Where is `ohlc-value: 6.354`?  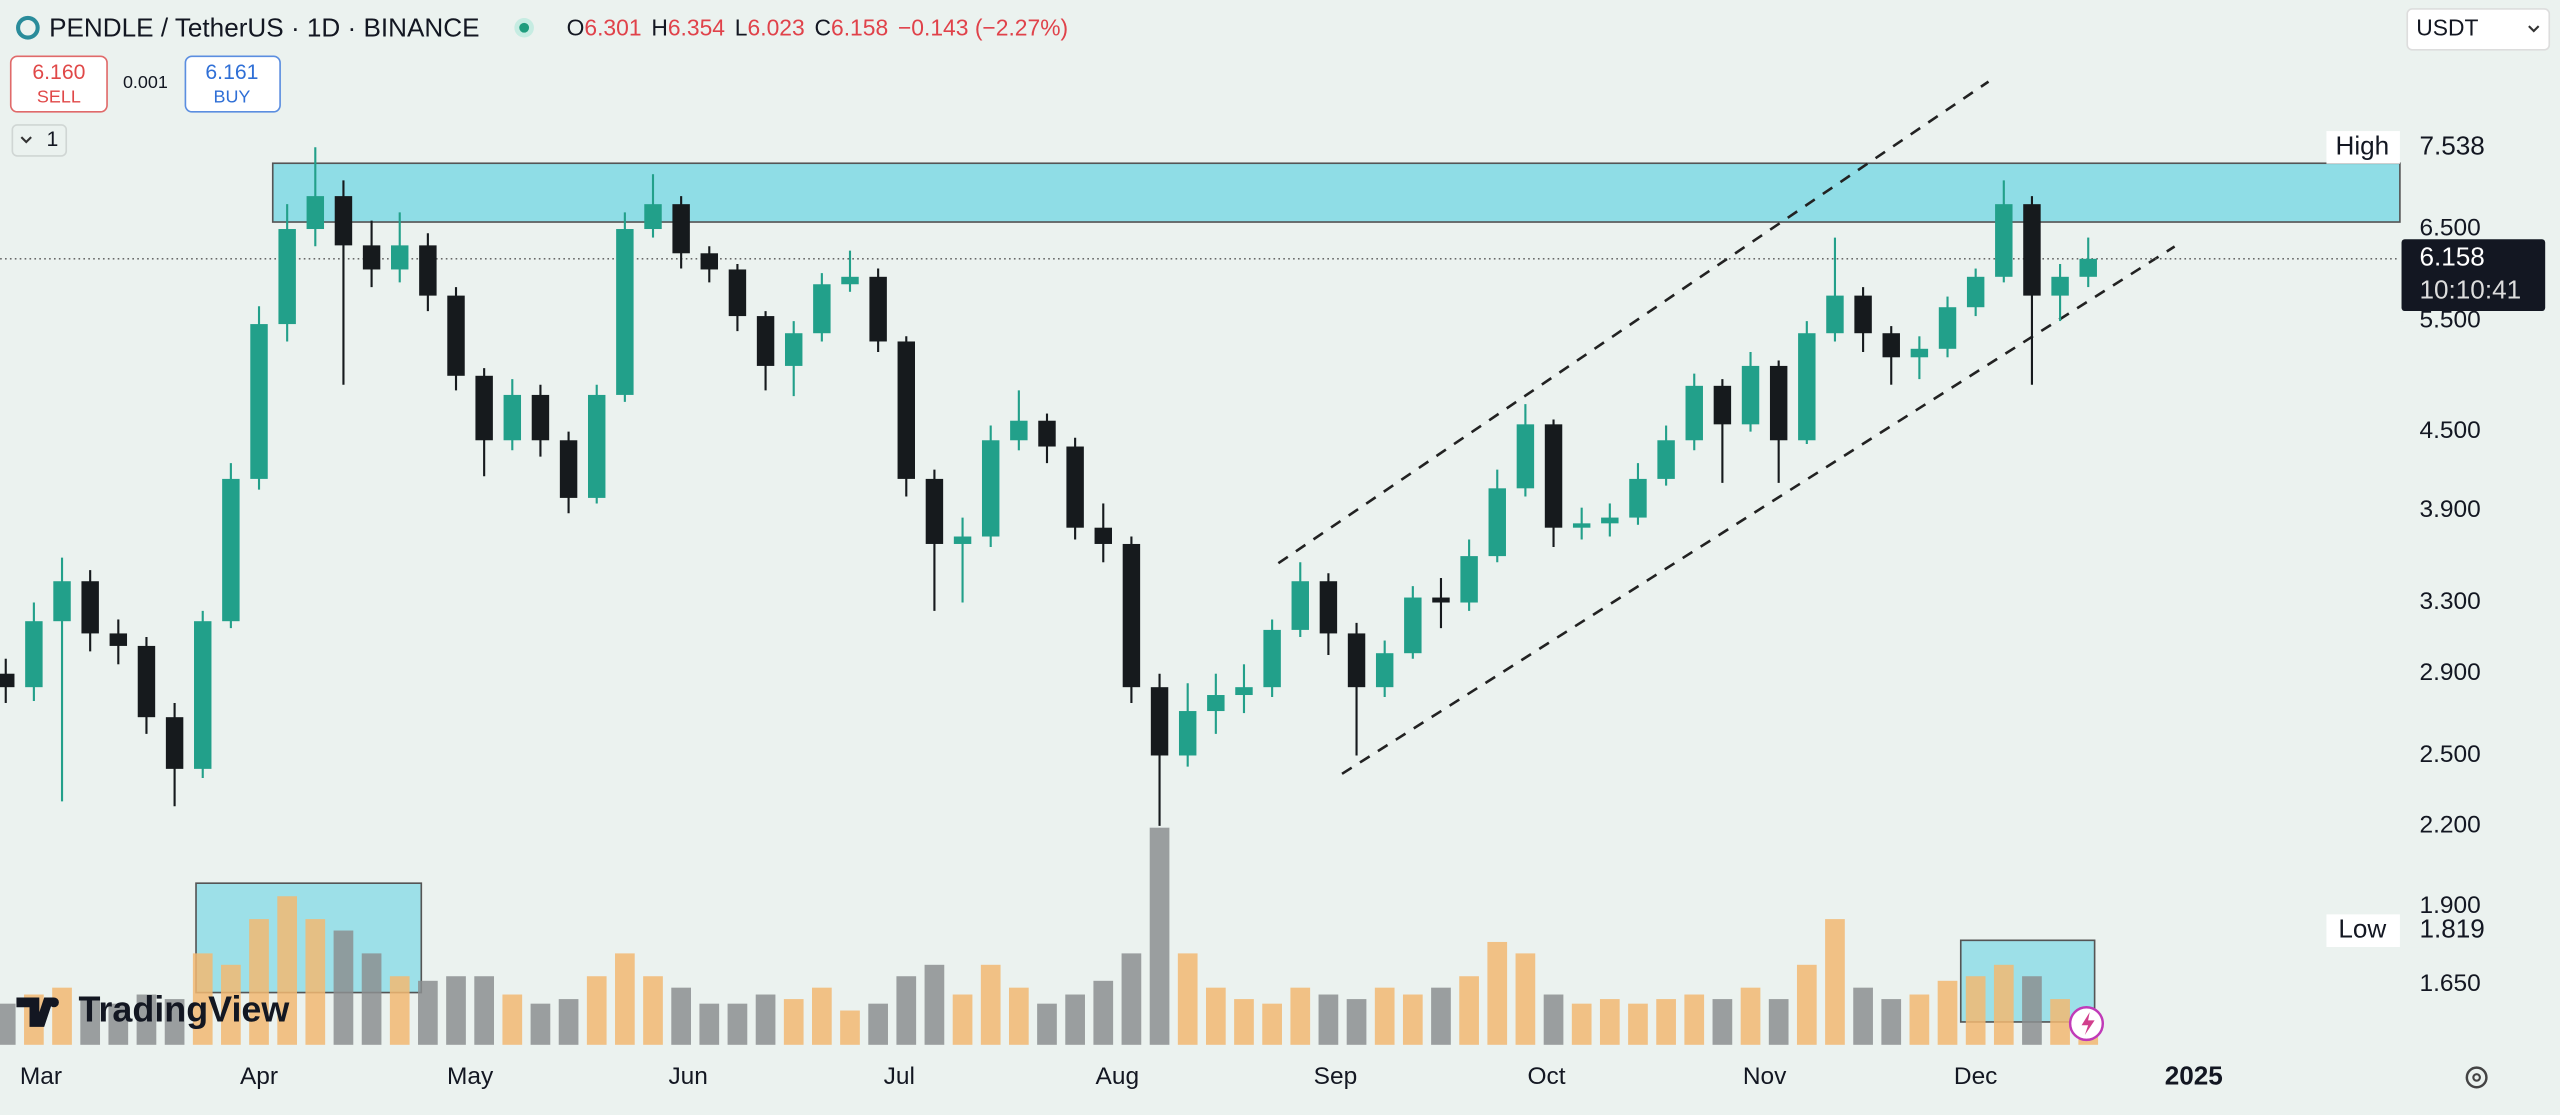 ohlc-value: 6.354 is located at coordinates (696, 27).